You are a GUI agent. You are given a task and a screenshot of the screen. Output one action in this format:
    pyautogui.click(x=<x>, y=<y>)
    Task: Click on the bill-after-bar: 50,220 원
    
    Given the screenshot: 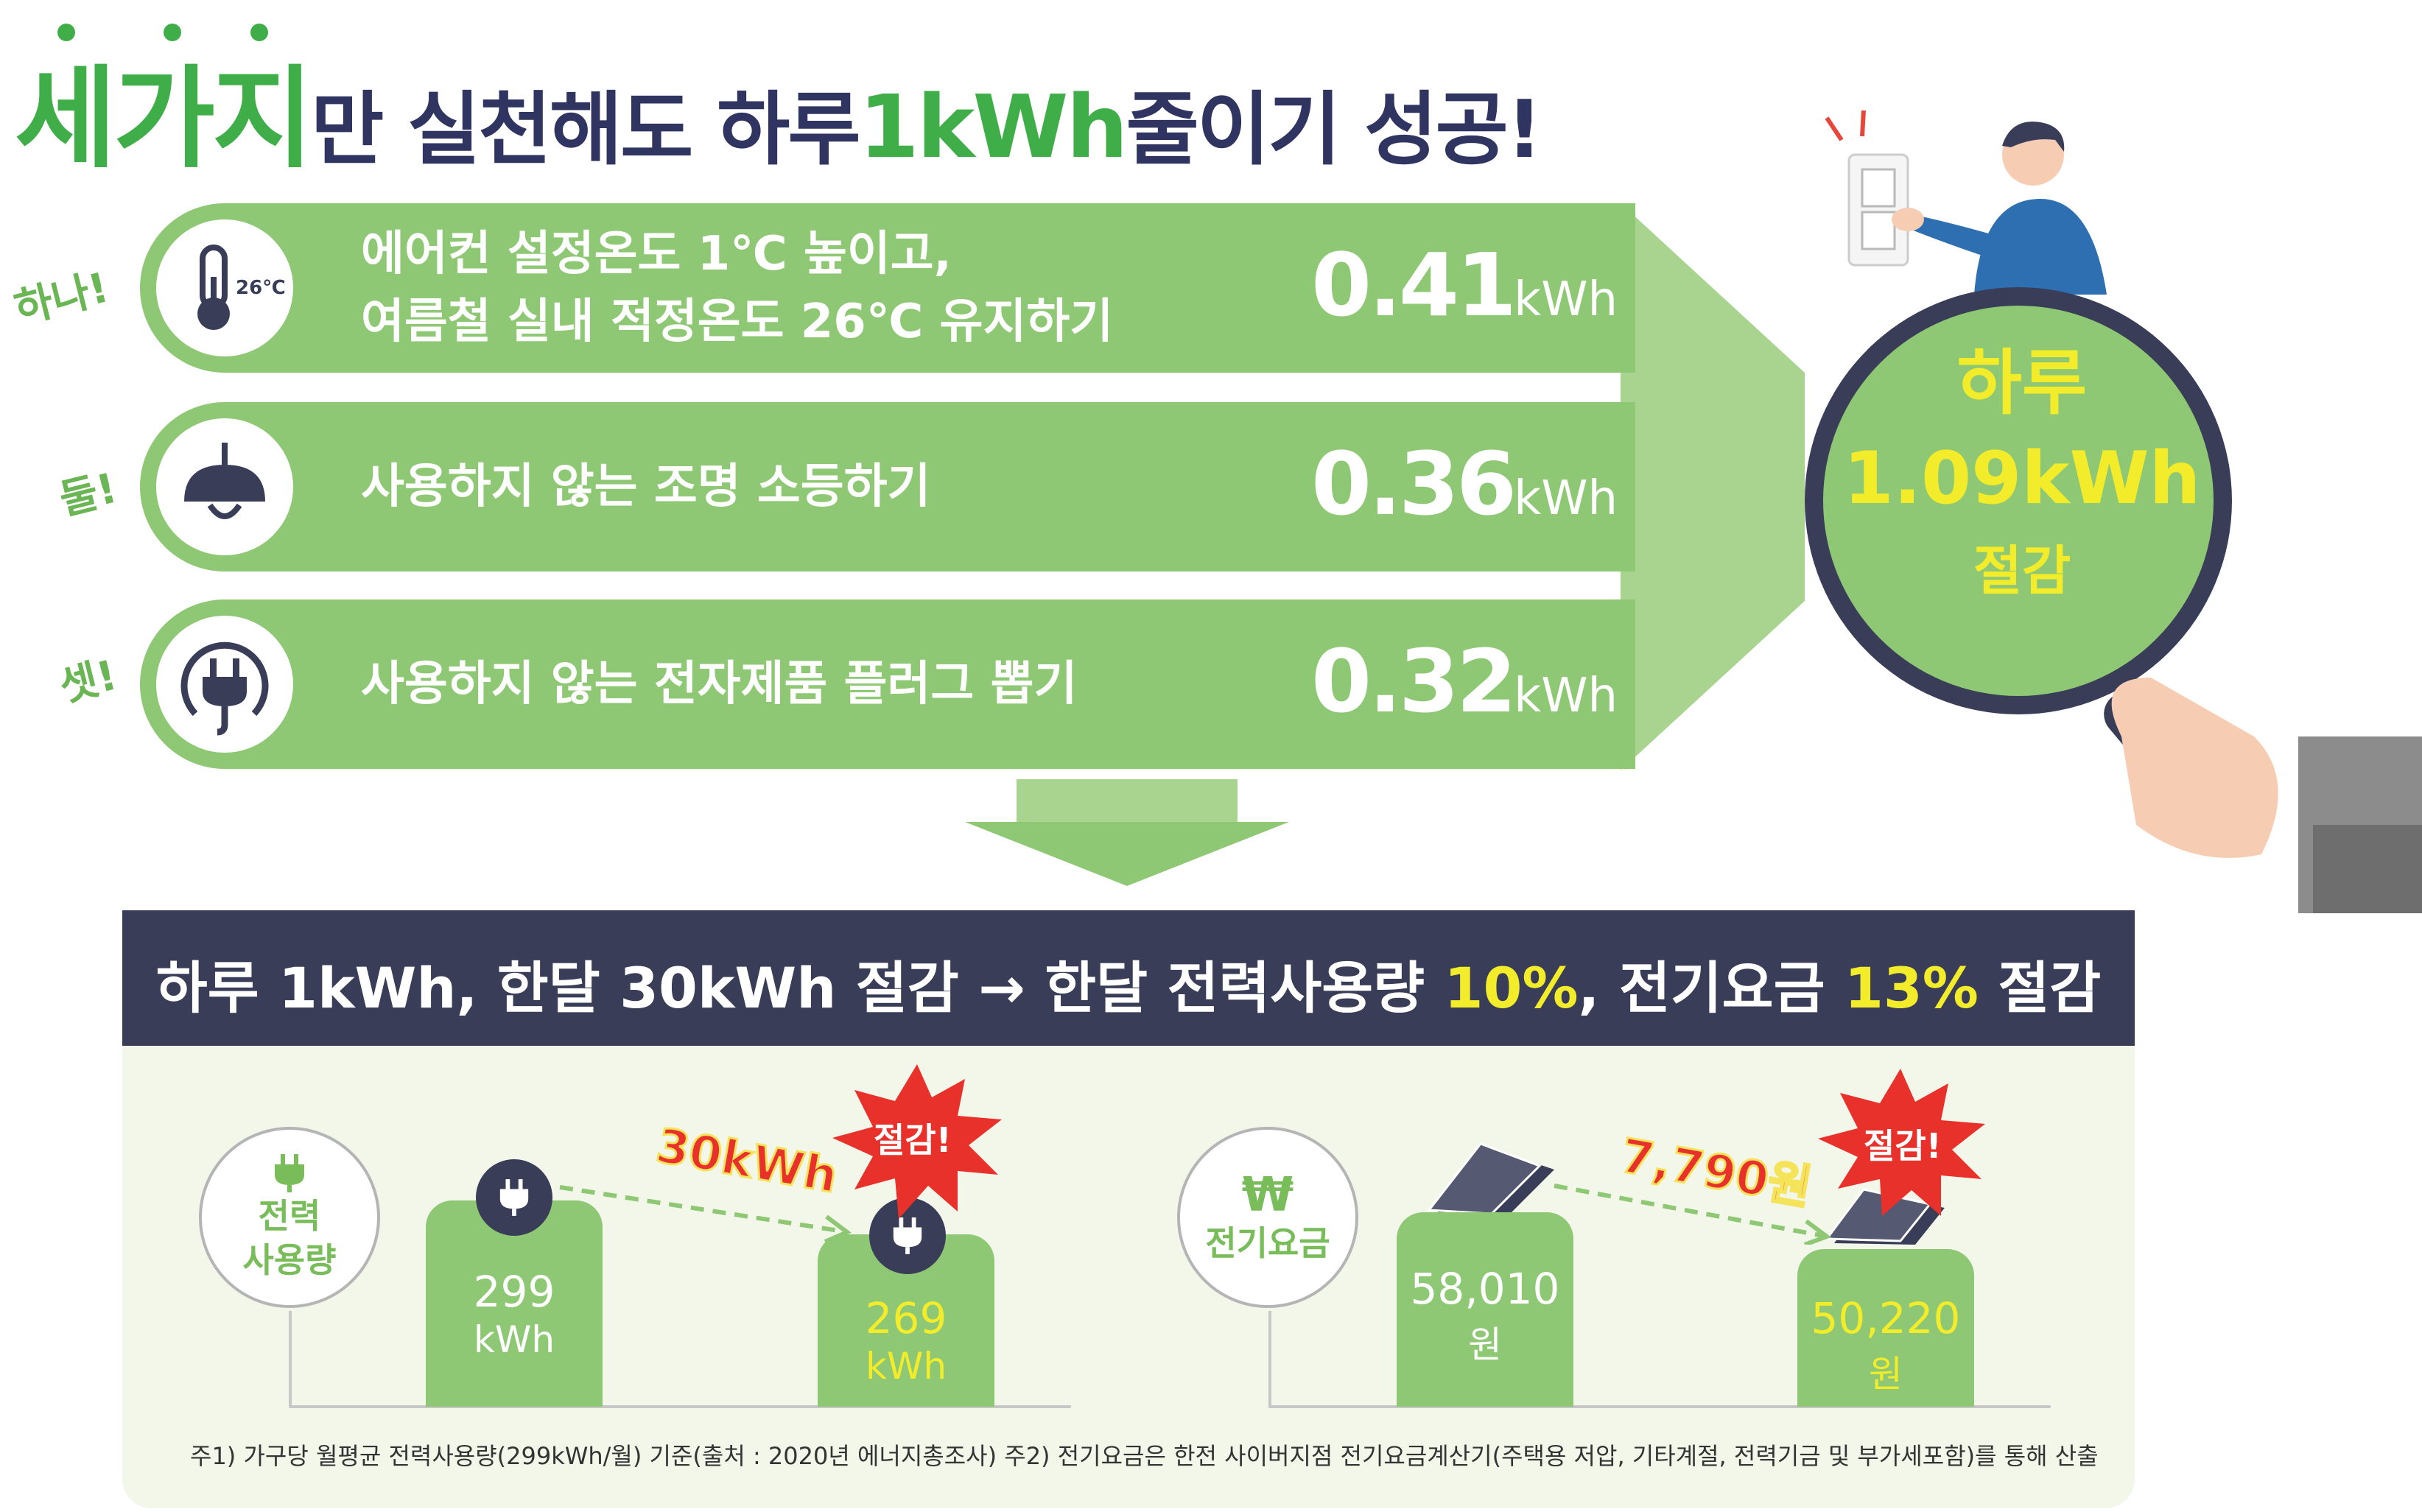 What is the action you would take?
    pyautogui.click(x=1885, y=1328)
    